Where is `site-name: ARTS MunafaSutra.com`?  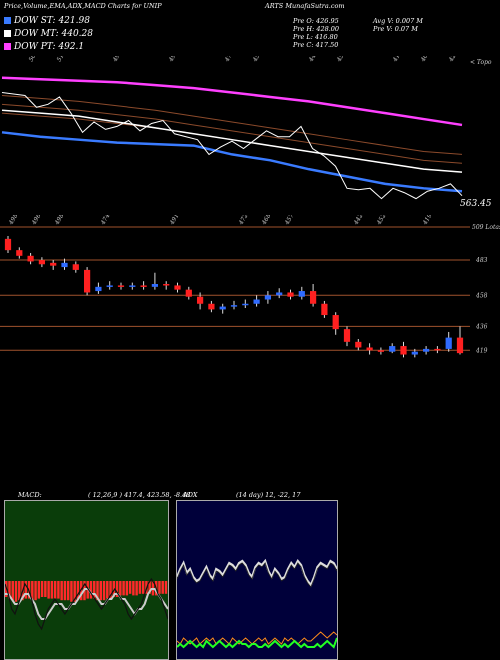 site-name: ARTS MunafaSutra.com is located at coordinates (305, 6).